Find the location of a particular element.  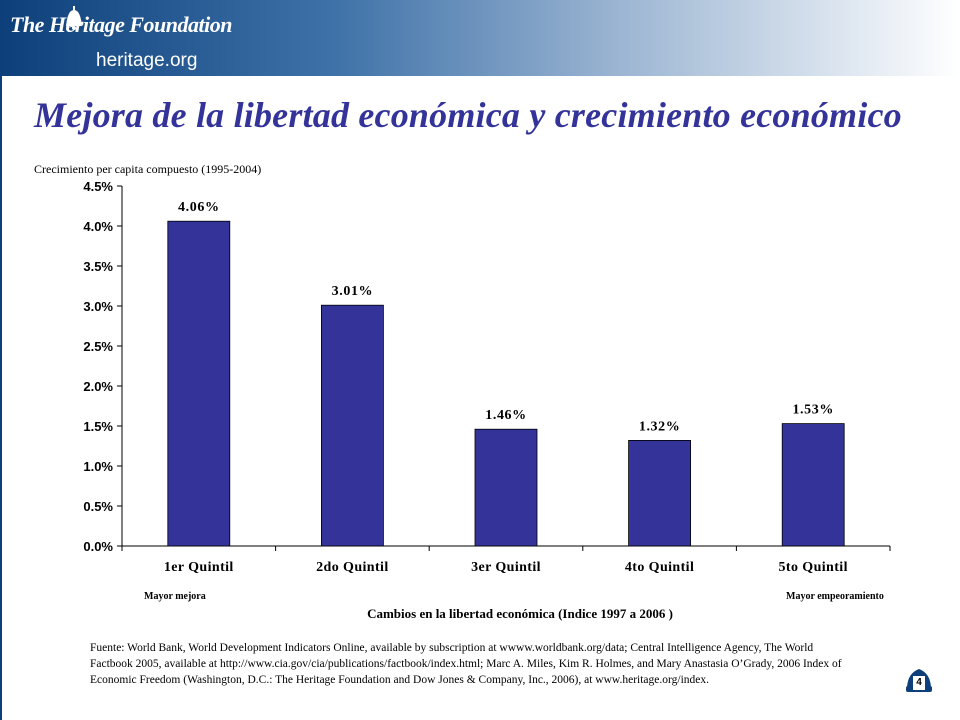

y-tick-label: 2.5% is located at coordinates (98, 346).